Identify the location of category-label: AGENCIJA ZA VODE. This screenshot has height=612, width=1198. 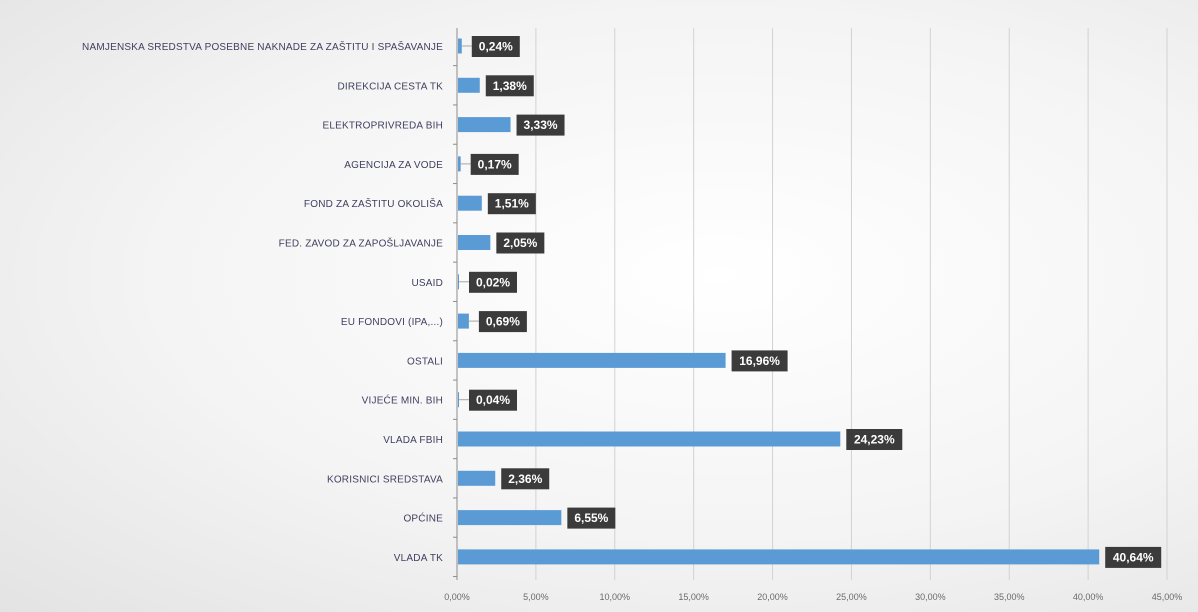
(393, 165).